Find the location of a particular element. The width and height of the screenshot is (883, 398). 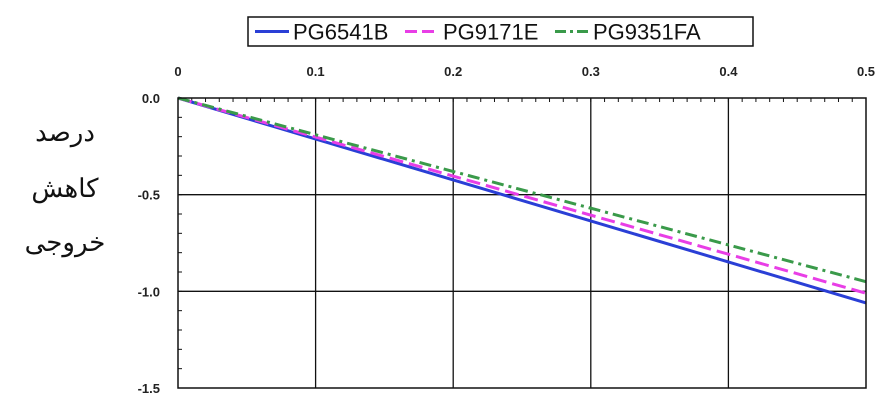

x-tick-label: 0.4 is located at coordinates (728, 71).